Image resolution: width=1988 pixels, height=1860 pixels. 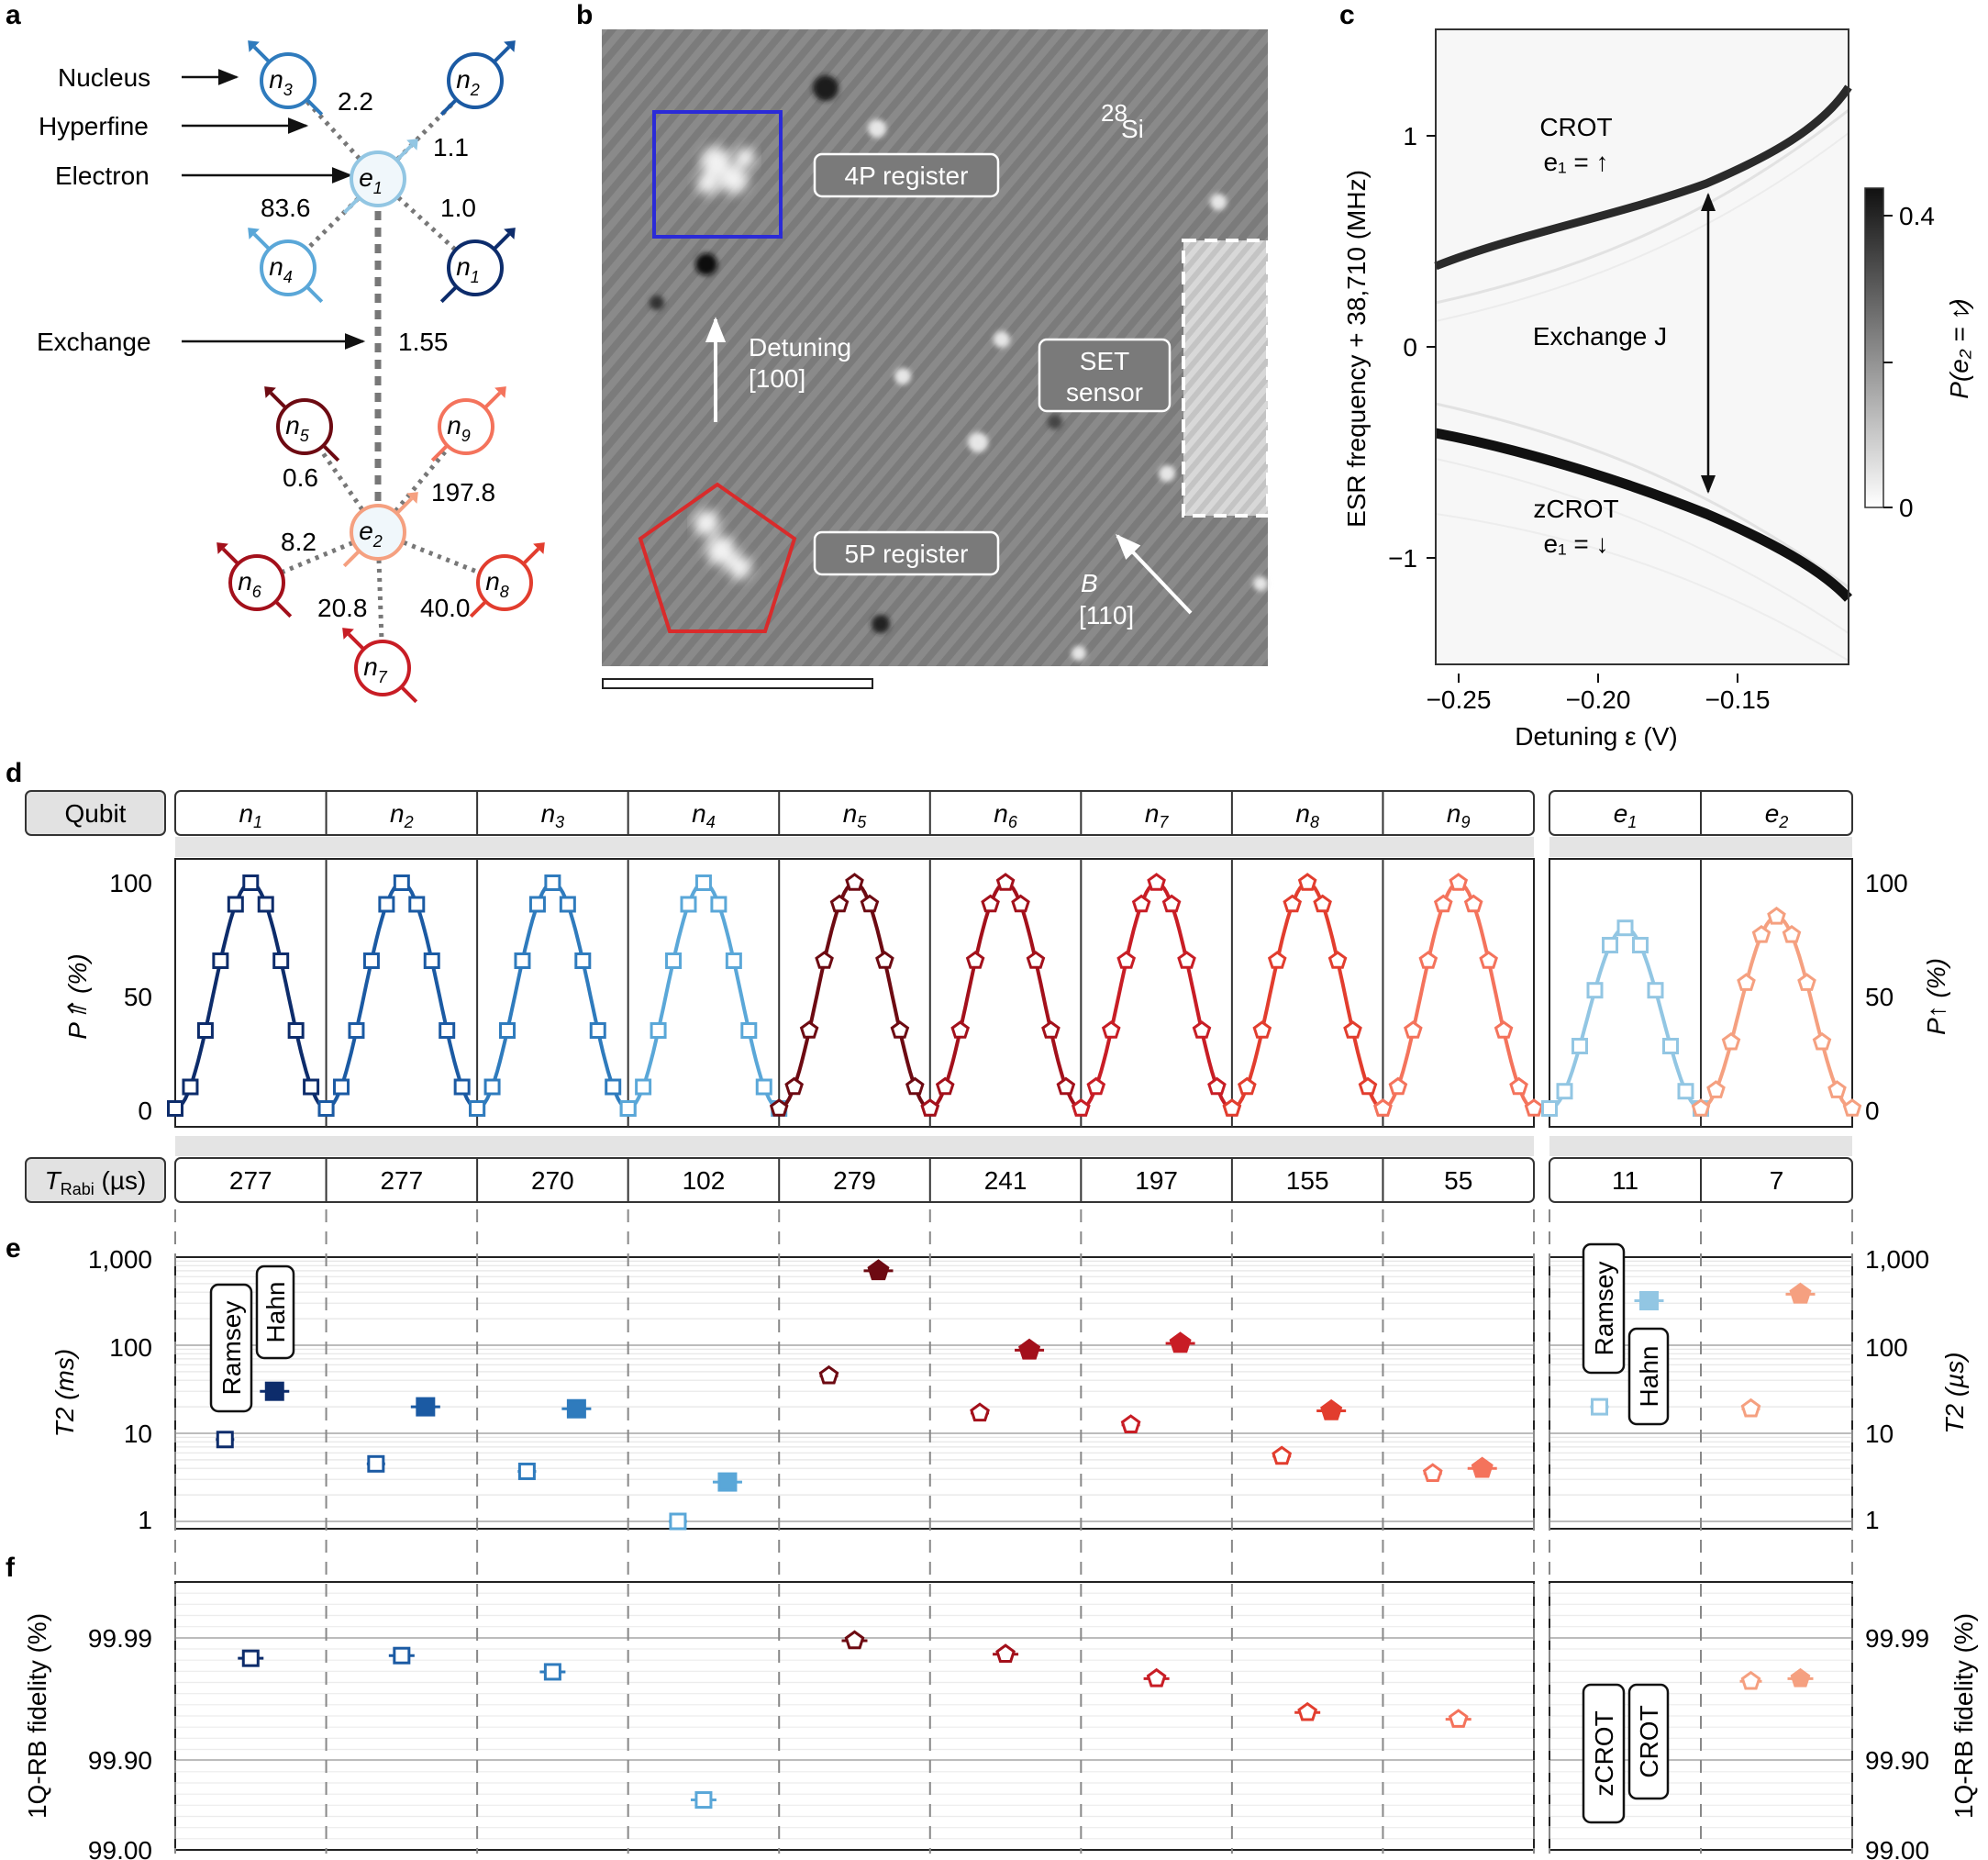 I want to click on colorbar-label: P(e₂ = ↑̷), so click(x=1959, y=348).